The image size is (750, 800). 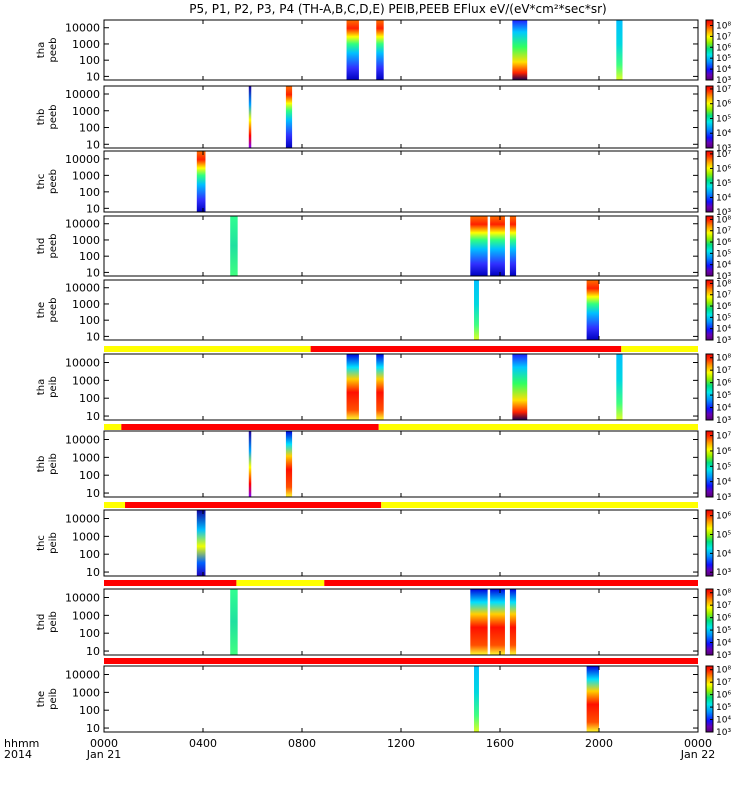 What do you see at coordinates (41, 464) in the screenshot?
I see `panel-probe-label: thb` at bounding box center [41, 464].